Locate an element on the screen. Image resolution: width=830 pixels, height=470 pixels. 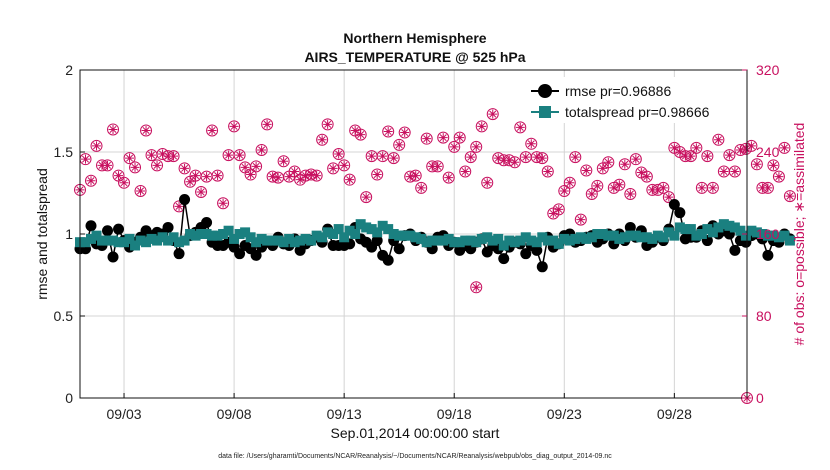
y-tick-label-right: 0 is located at coordinates (760, 398).